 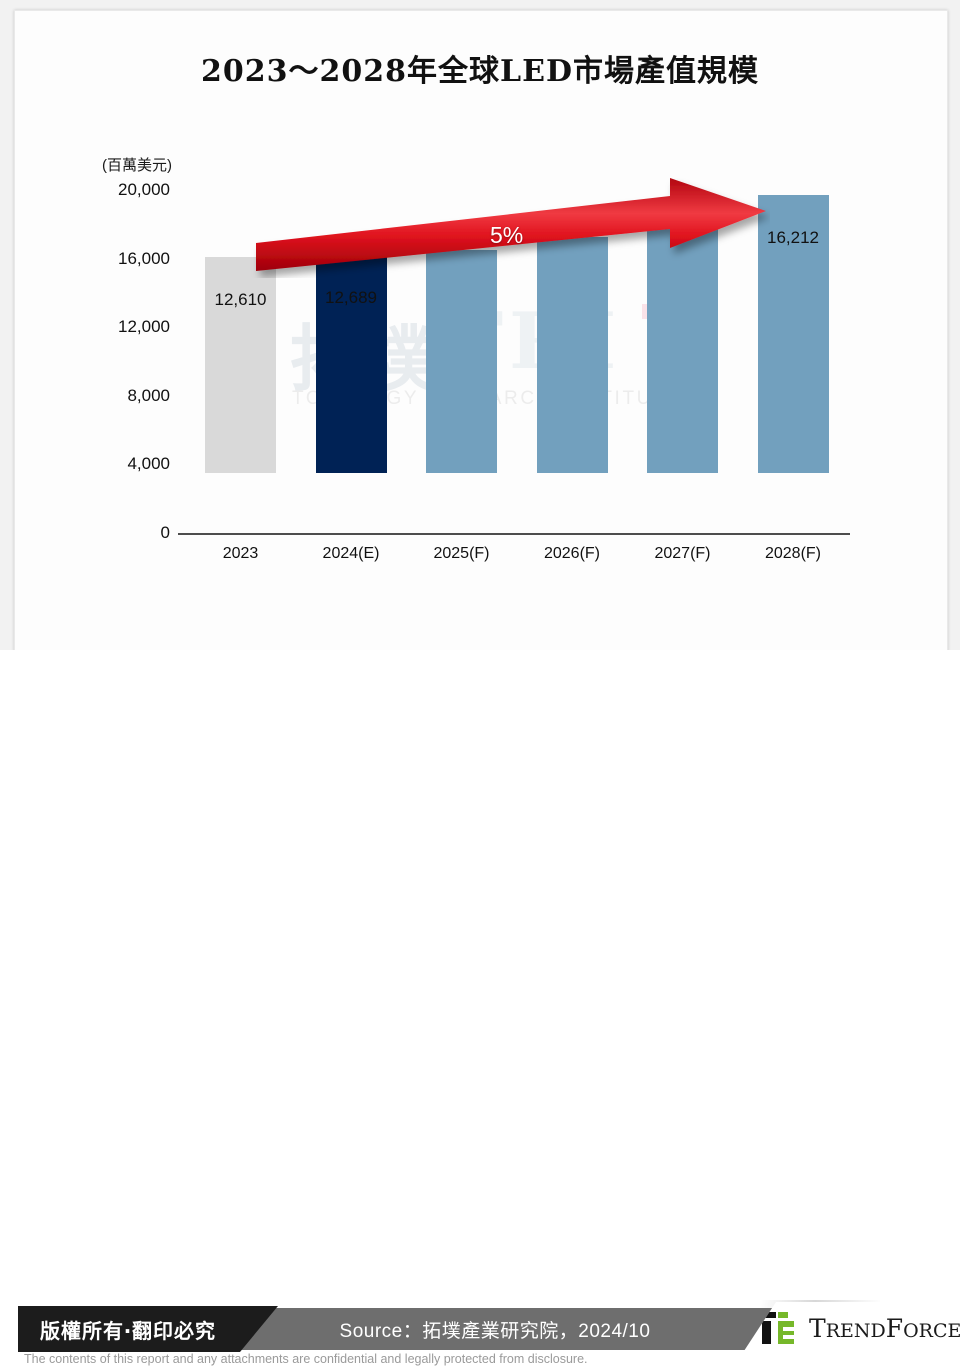 What do you see at coordinates (793, 553) in the screenshot?
I see `x-axis-tick-label: 2028(F)` at bounding box center [793, 553].